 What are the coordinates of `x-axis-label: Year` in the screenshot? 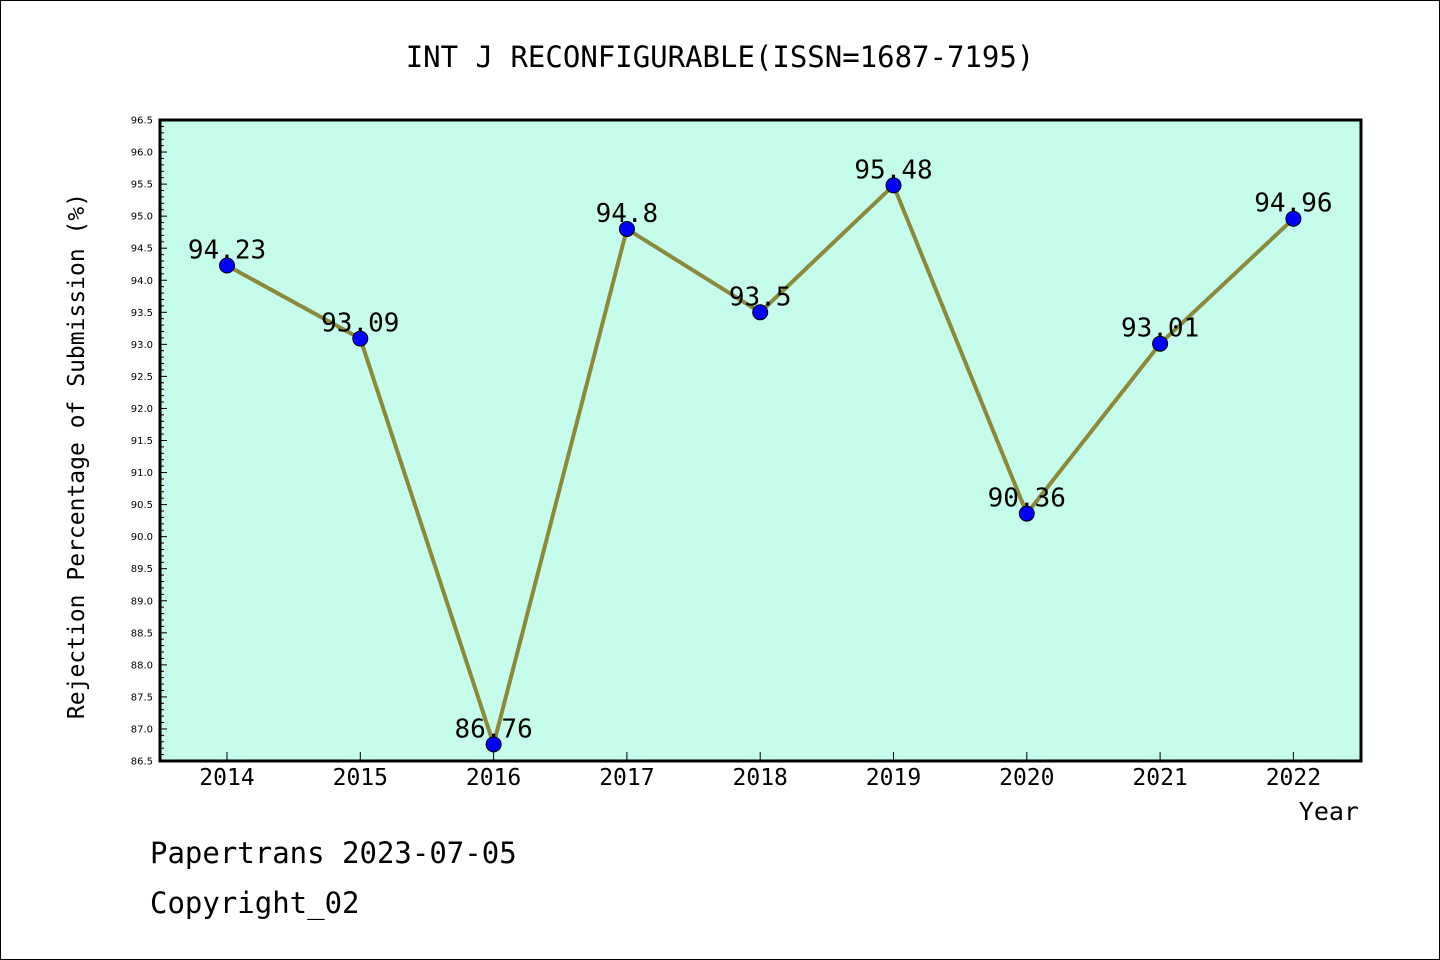 It's located at (1329, 811).